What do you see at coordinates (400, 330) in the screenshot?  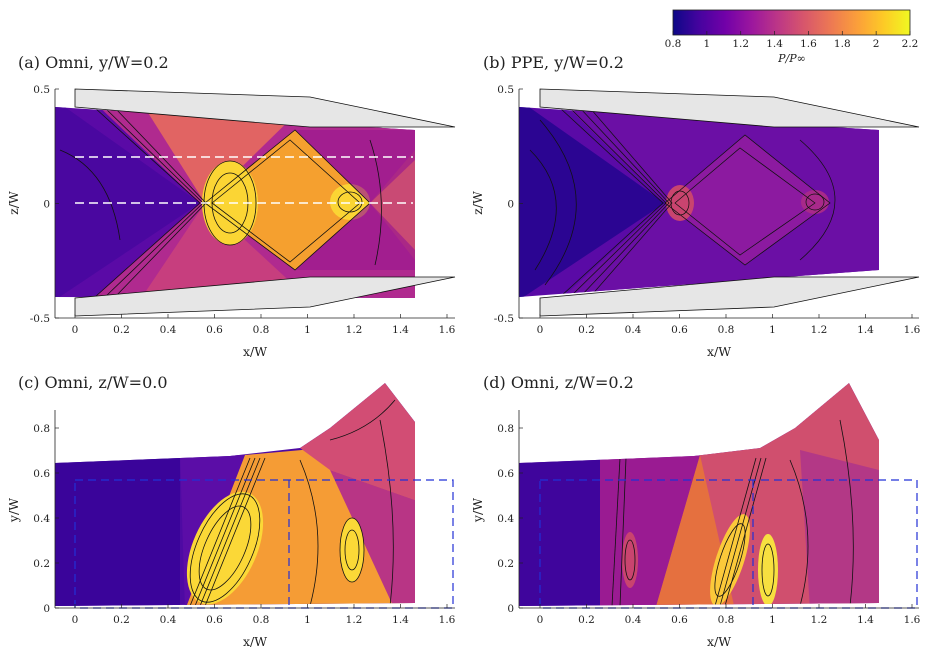 I see `panel-a-xtick-label: 1.4` at bounding box center [400, 330].